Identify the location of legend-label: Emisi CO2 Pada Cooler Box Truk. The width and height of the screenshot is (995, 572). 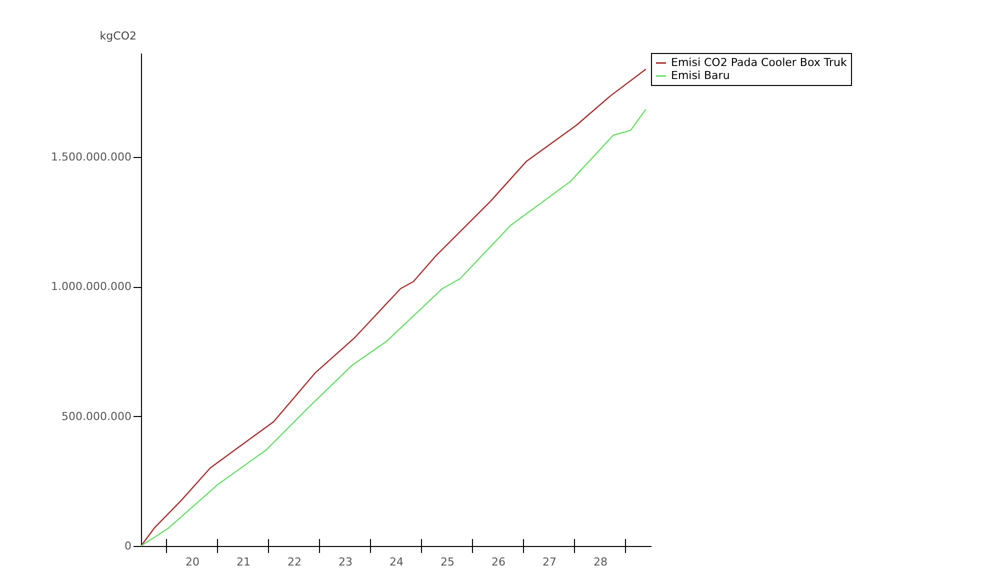
(759, 62).